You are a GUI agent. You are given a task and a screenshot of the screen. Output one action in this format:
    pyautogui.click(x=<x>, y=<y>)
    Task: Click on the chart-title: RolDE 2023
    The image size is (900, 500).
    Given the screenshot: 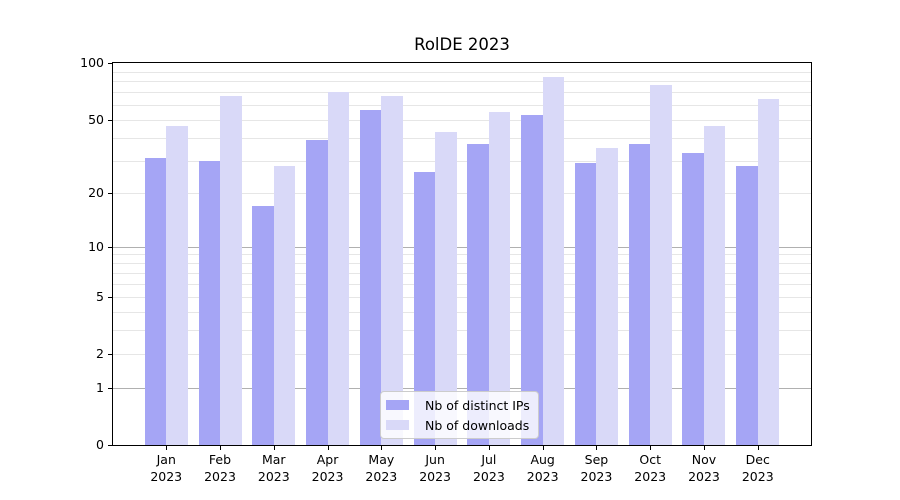 What is the action you would take?
    pyautogui.click(x=462, y=44)
    